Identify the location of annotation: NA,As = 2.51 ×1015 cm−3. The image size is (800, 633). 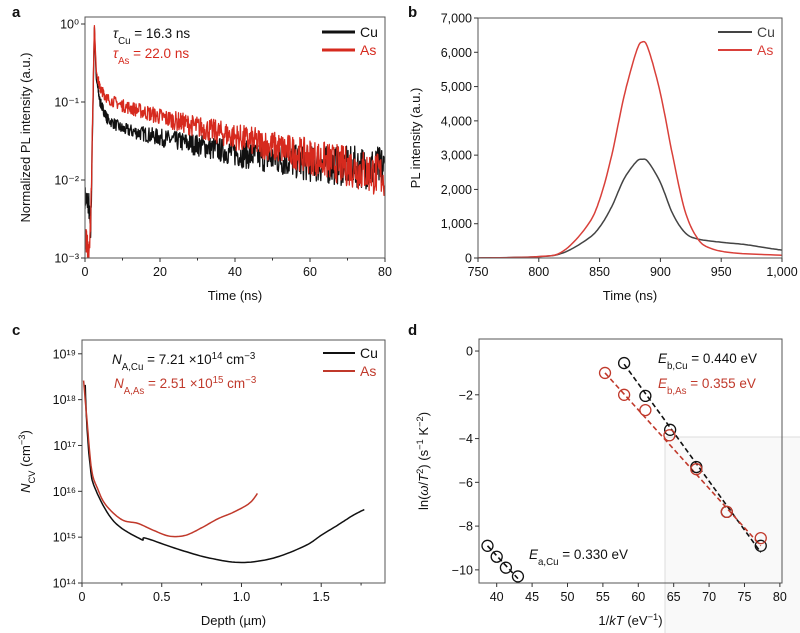
(185, 386).